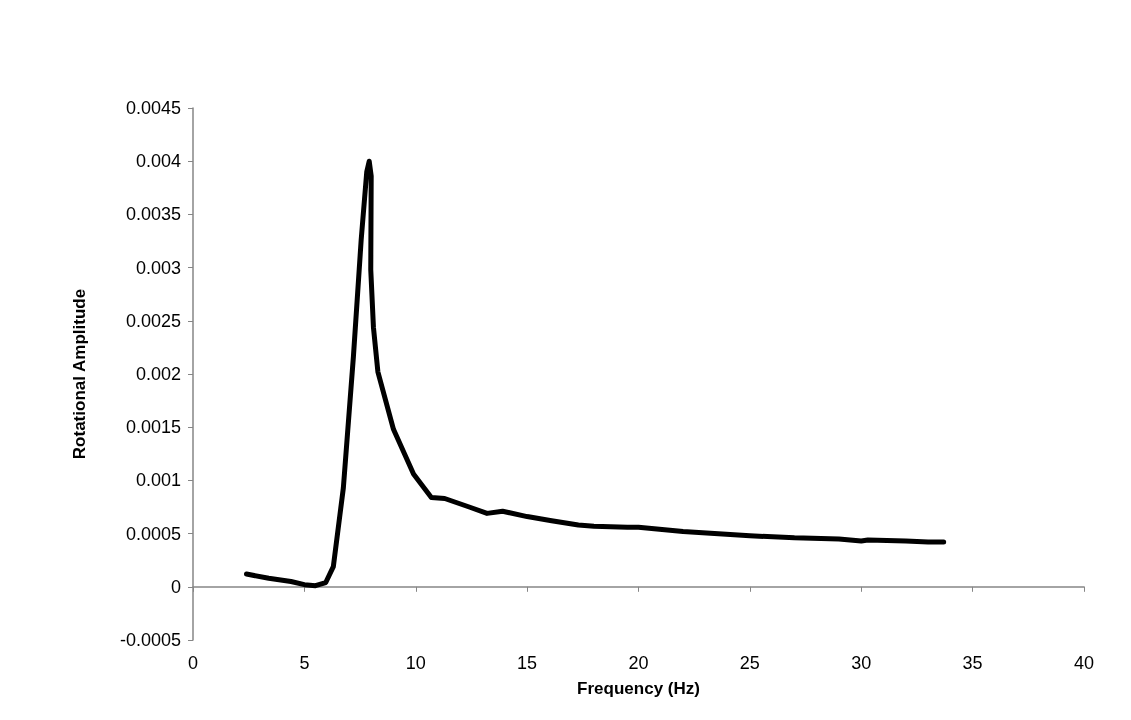 This screenshot has height=720, width=1131. Describe the element at coordinates (1084, 663) in the screenshot. I see `x-tick-label: 40` at that location.